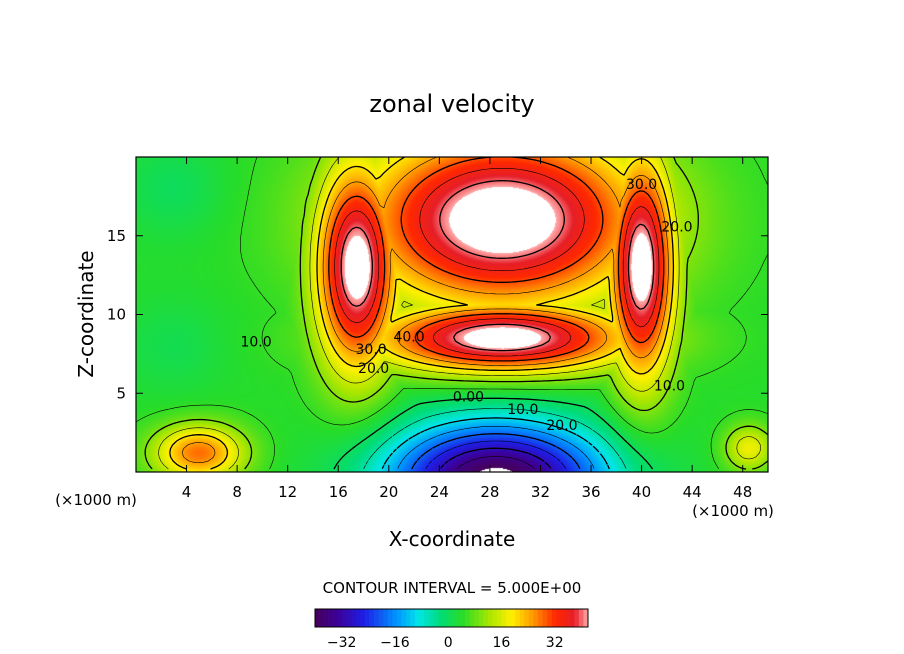  I want to click on x-tick-label: 44, so click(692, 492).